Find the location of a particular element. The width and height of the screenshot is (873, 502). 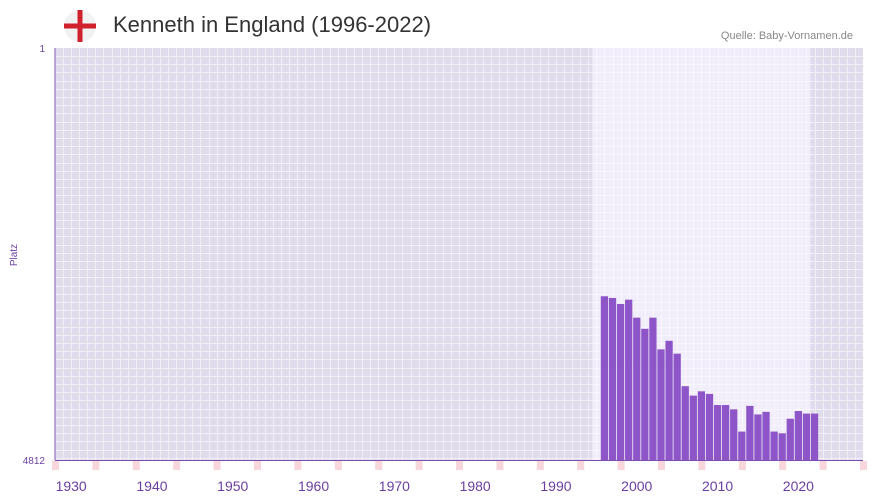

bar-2004 is located at coordinates (669, 400).